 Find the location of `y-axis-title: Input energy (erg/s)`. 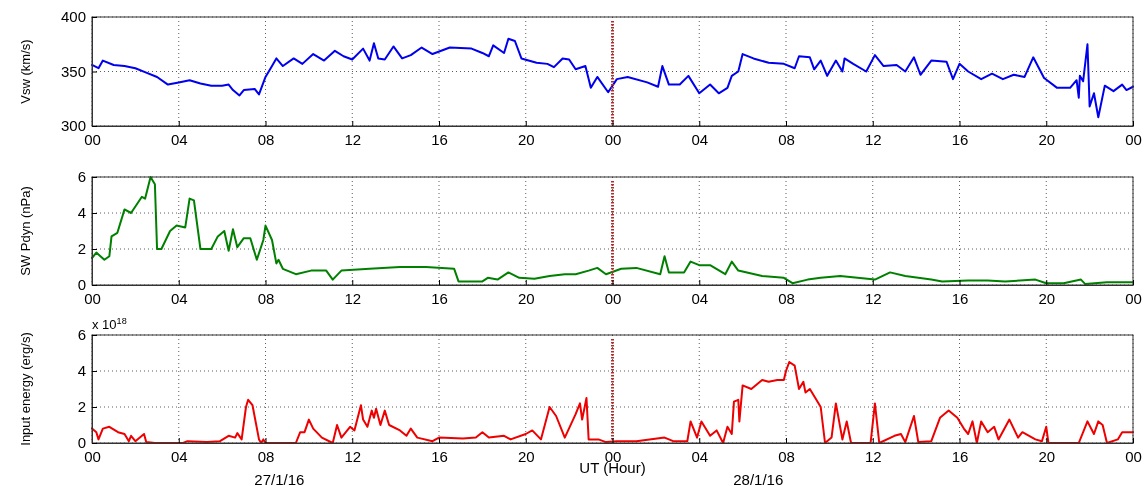

y-axis-title: Input energy (erg/s) is located at coordinates (25, 389).